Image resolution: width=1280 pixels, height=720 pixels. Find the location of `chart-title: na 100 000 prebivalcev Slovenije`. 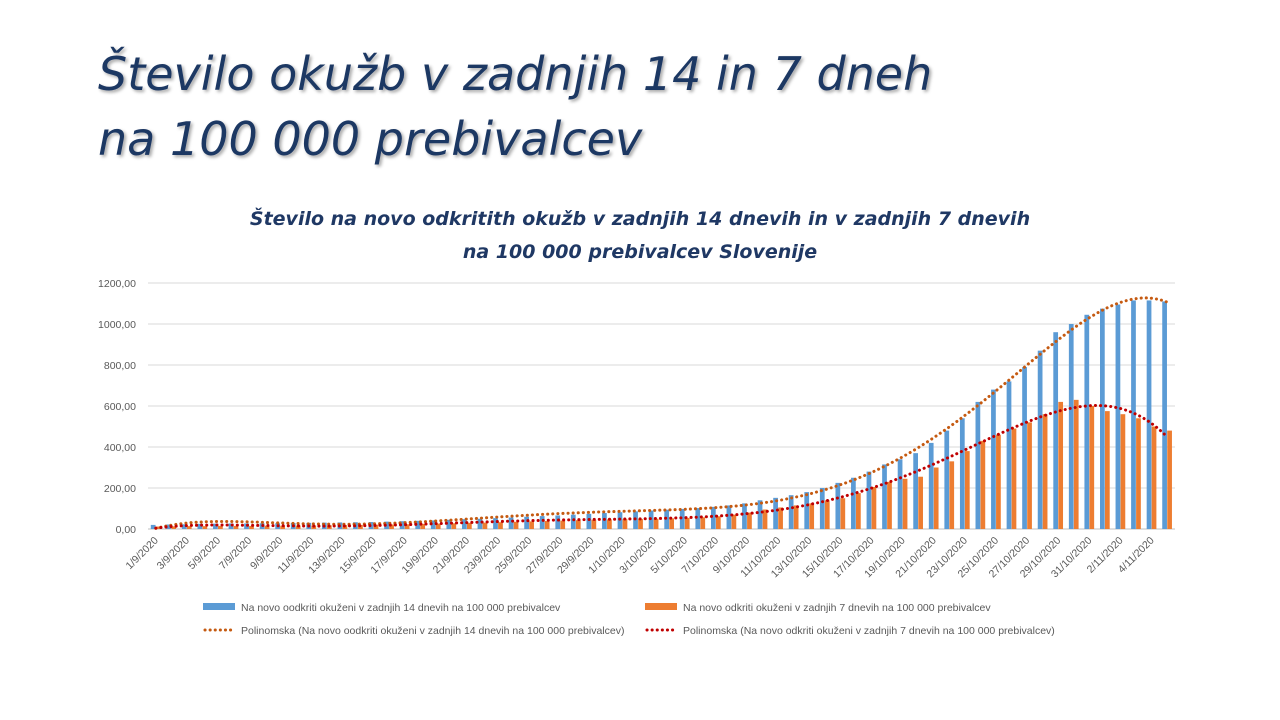

chart-title: na 100 000 prebivalcev Slovenije is located at coordinates (640, 252).